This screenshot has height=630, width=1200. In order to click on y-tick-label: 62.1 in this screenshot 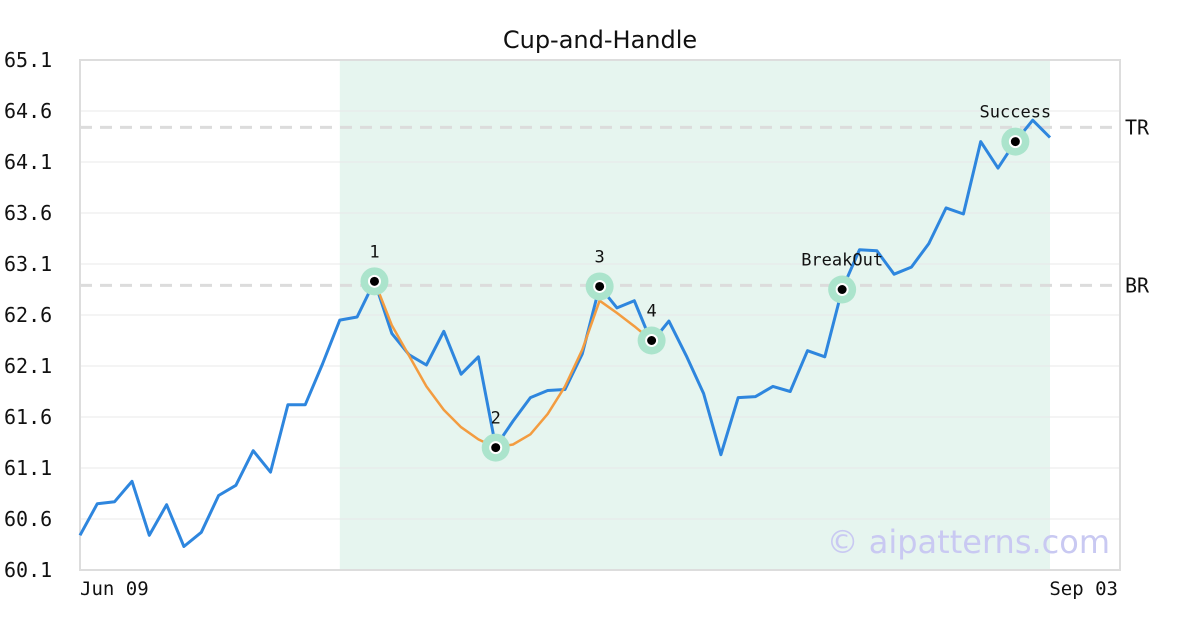, I will do `click(28, 366)`.